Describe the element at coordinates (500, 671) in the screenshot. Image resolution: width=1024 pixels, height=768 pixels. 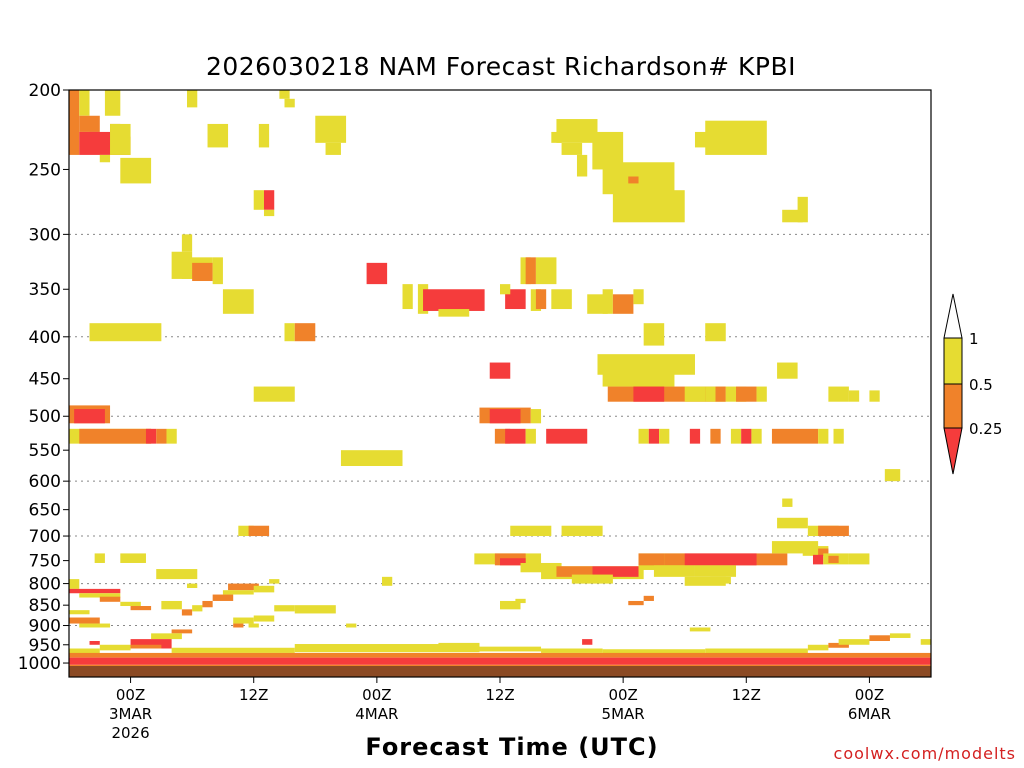
I see `ground-band` at that location.